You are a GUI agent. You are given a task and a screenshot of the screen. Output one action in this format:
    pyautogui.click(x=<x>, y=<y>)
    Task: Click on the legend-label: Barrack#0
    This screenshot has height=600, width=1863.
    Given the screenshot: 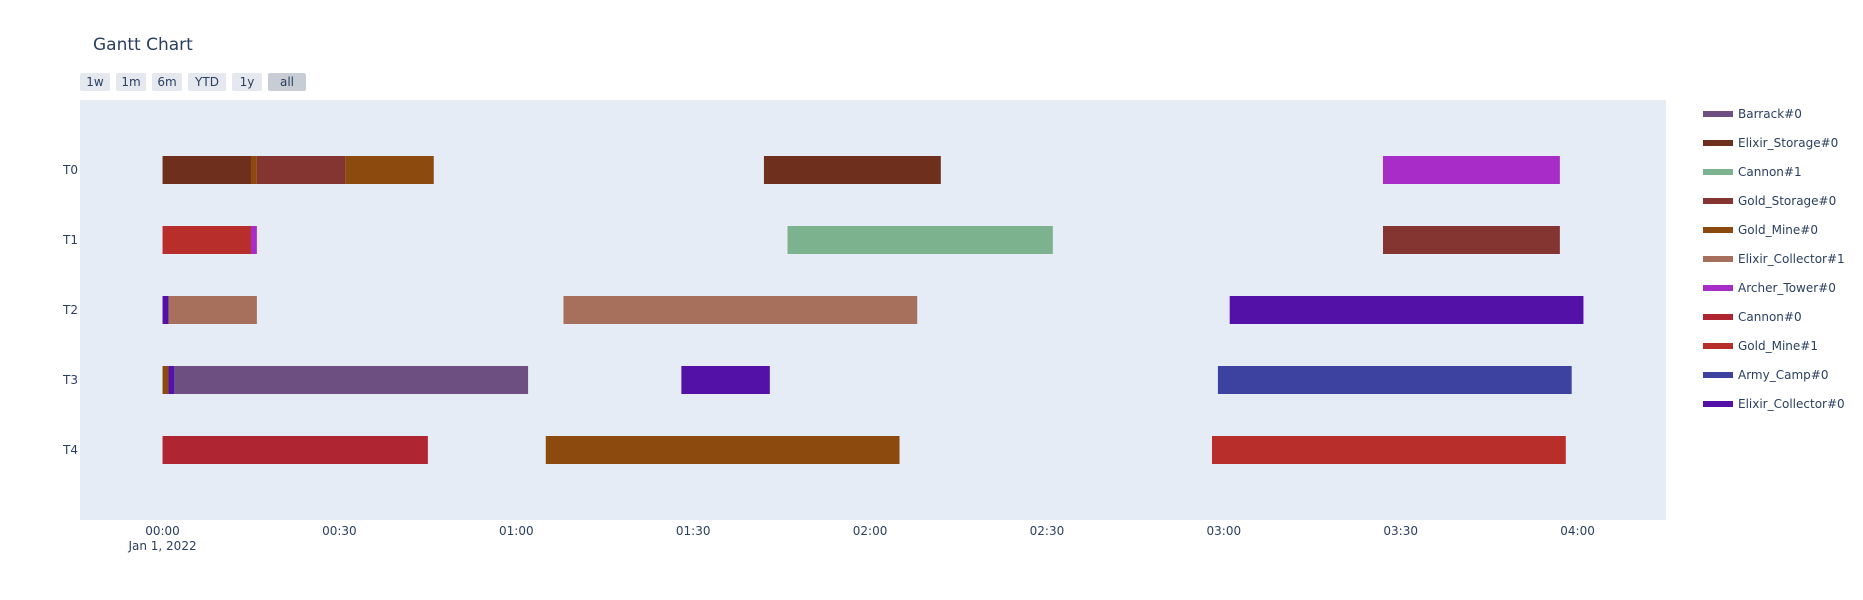 What is the action you would take?
    pyautogui.click(x=1770, y=114)
    